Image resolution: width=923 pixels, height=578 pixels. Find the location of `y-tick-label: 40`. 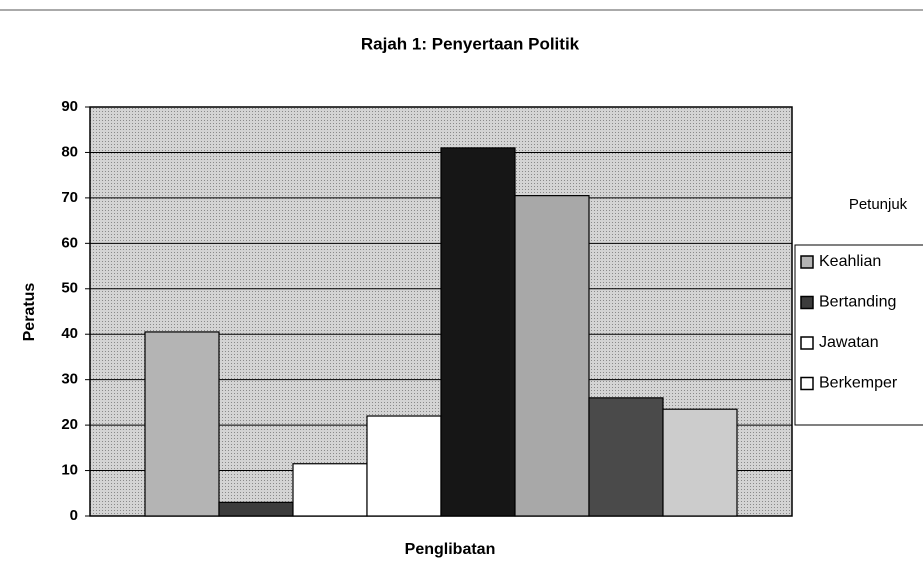

y-tick-label: 40 is located at coordinates (69, 333).